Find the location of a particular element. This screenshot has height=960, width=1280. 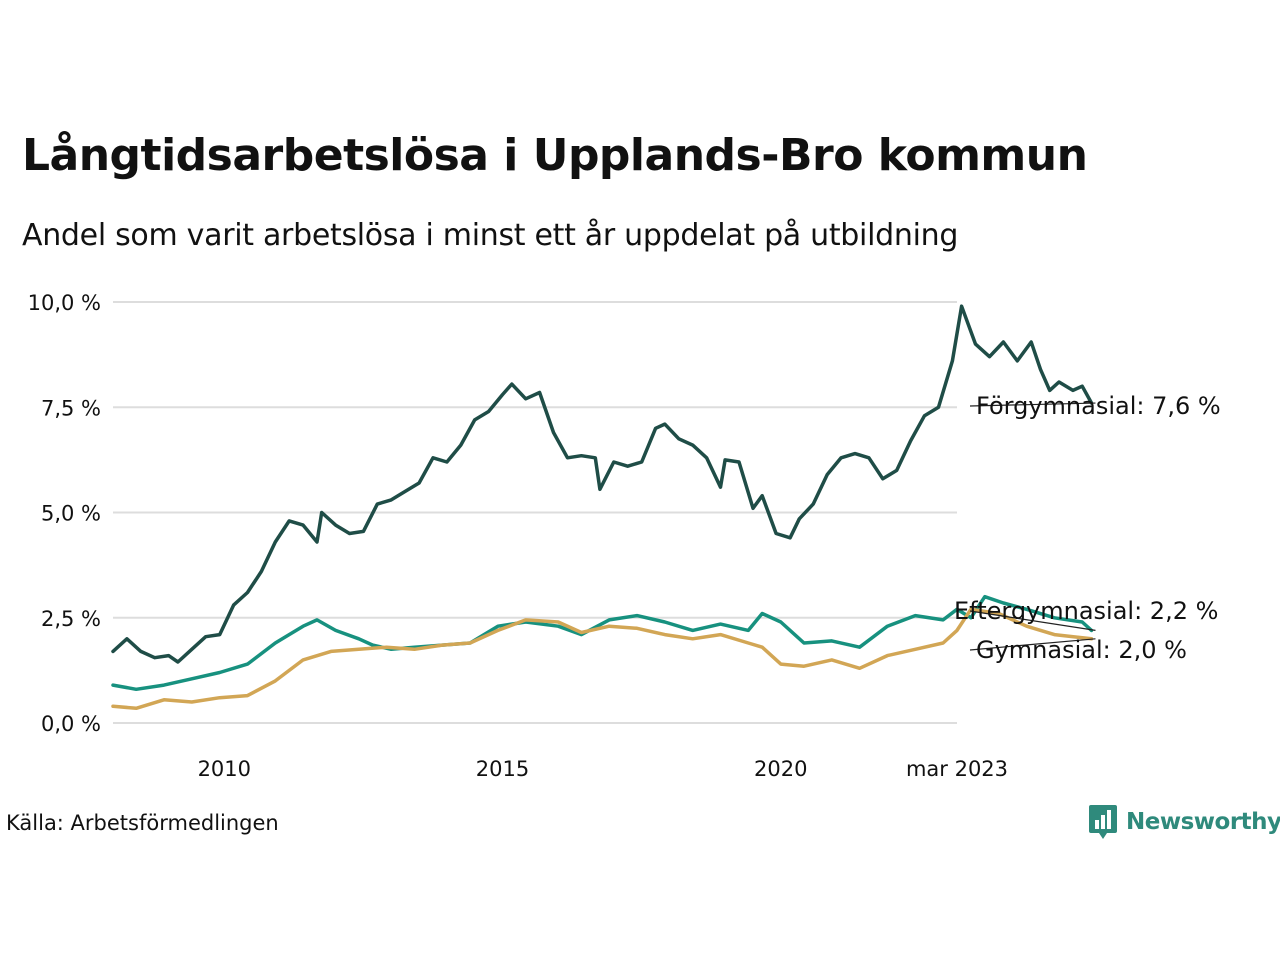

source-note: Källa: Arbetsförmedlingen is located at coordinates (142, 823).